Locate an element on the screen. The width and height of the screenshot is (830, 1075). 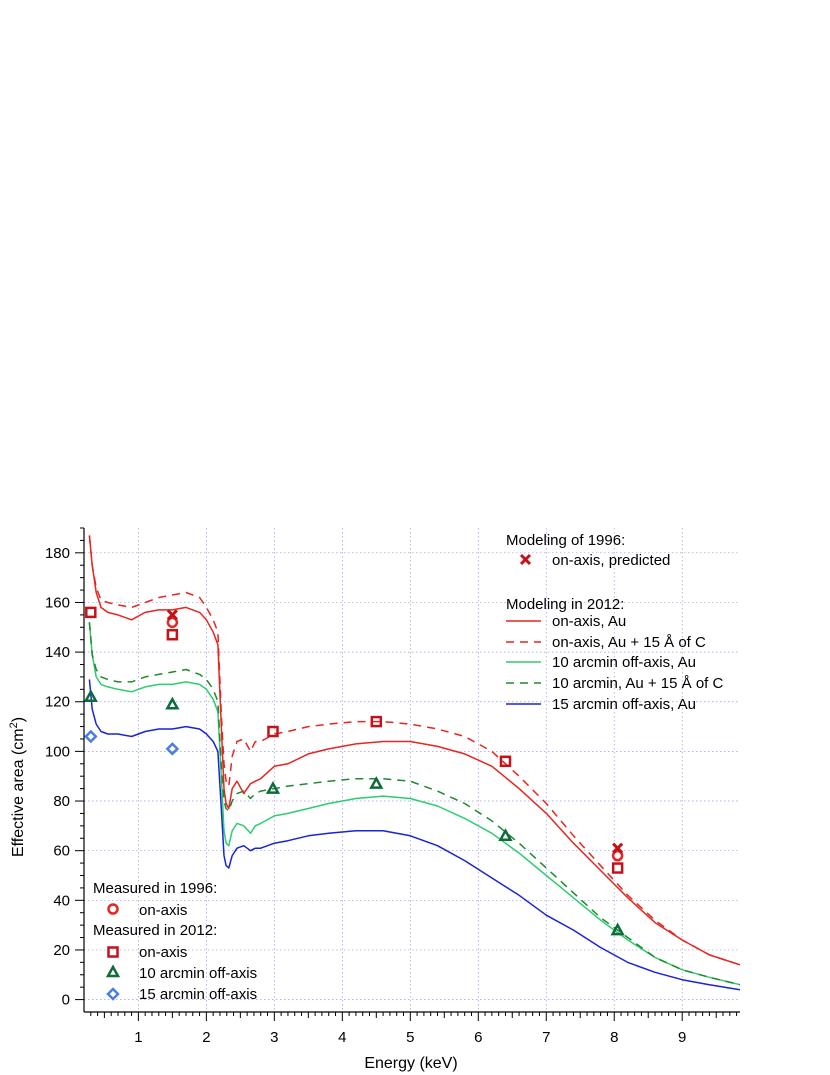
x-tick-label: 6 is located at coordinates (478, 1037).